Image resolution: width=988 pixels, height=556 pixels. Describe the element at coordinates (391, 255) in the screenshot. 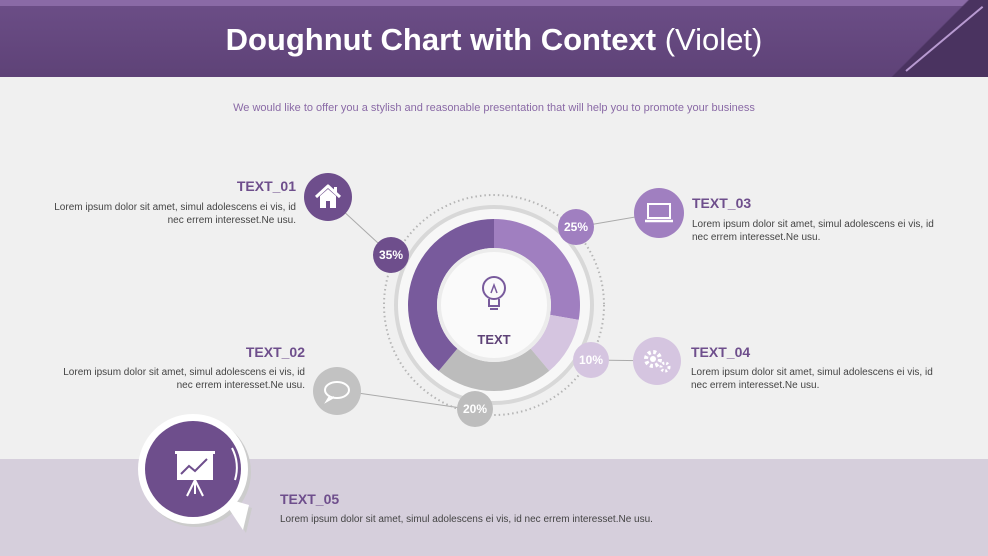

I see `percent-badge-01: 35%` at that location.